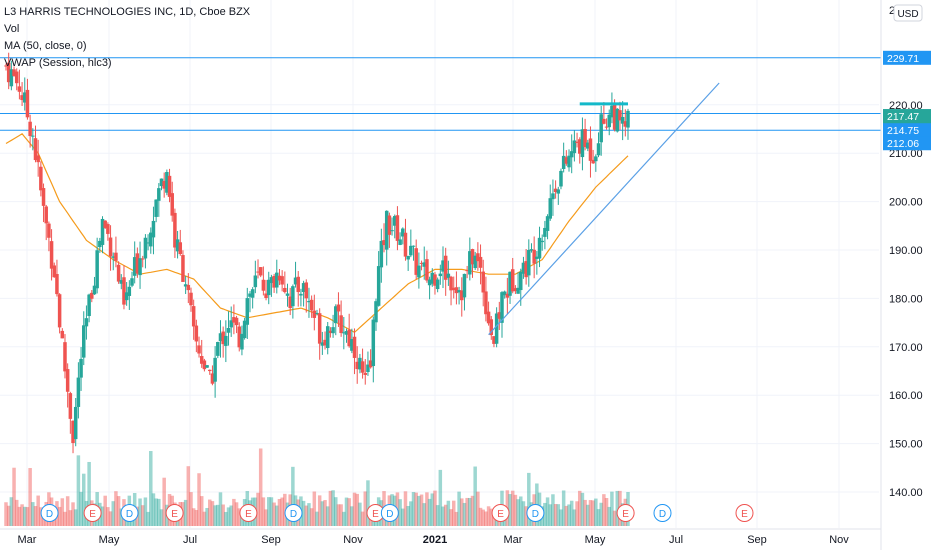 This screenshot has height=550, width=932. I want to click on horizontal-lines, so click(440, 94).